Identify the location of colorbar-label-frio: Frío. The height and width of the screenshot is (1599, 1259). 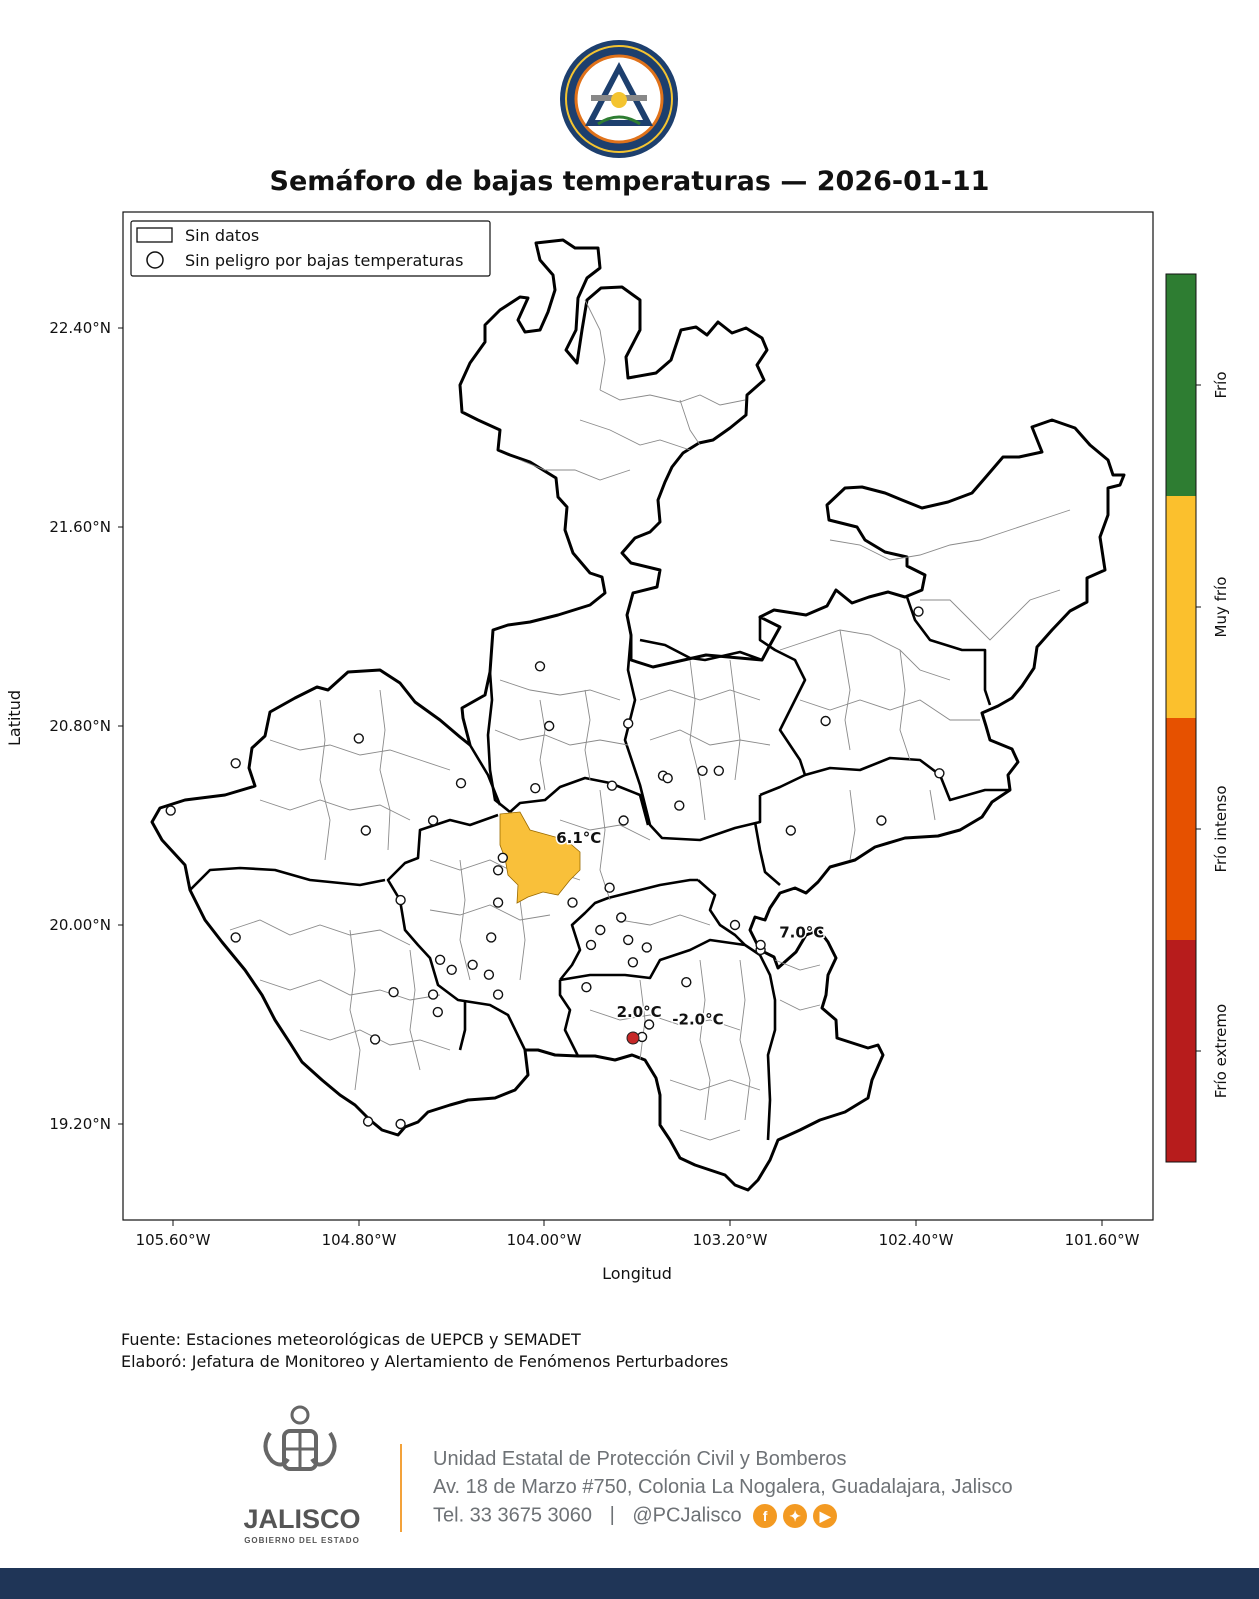
(1221, 384).